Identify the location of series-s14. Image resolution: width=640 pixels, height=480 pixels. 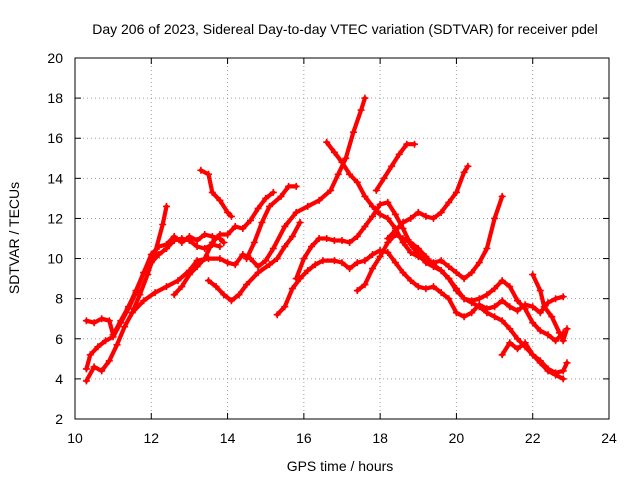
(428, 202).